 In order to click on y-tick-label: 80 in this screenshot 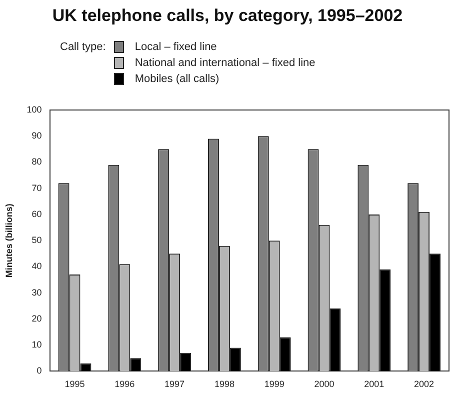, I will do `click(37, 161)`.